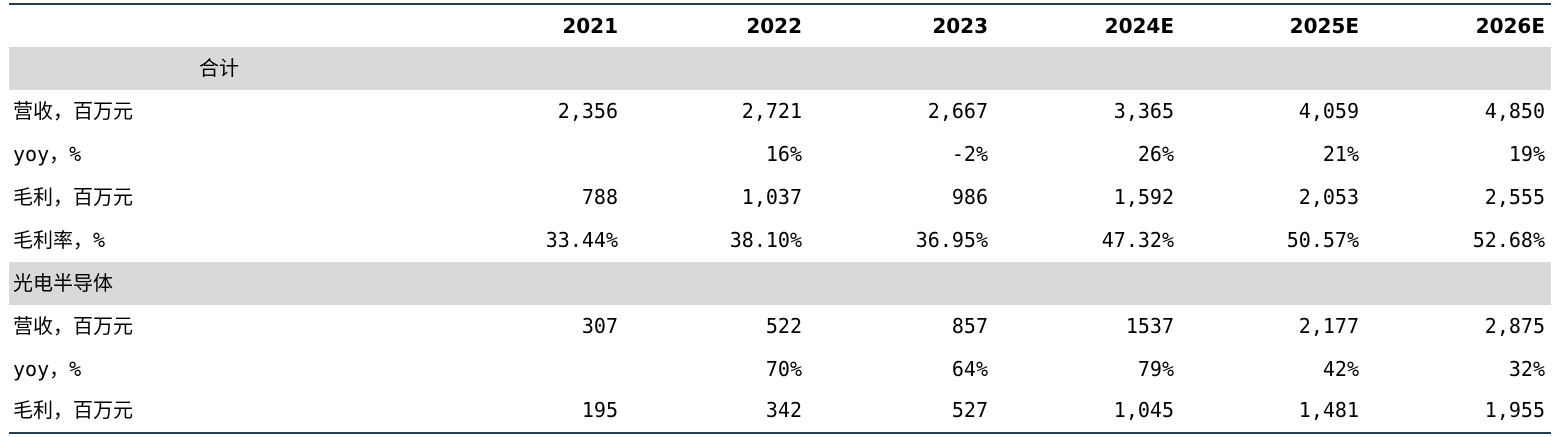  Describe the element at coordinates (783, 410) in the screenshot. I see `table-cell: 342` at that location.